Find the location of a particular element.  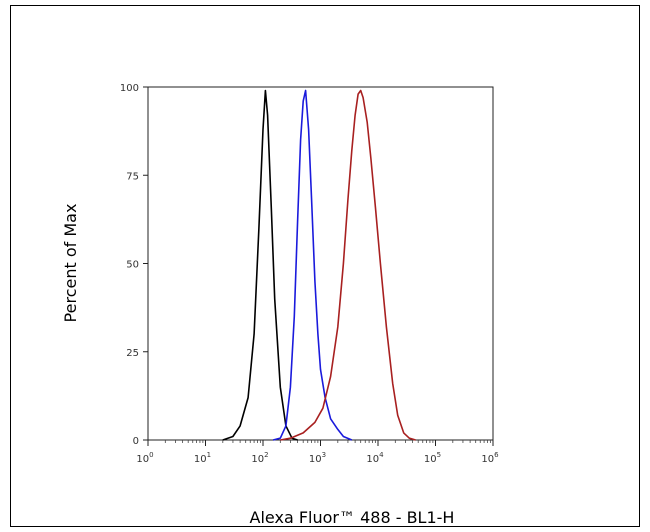

x-tick-label: 10² is located at coordinates (259, 458).